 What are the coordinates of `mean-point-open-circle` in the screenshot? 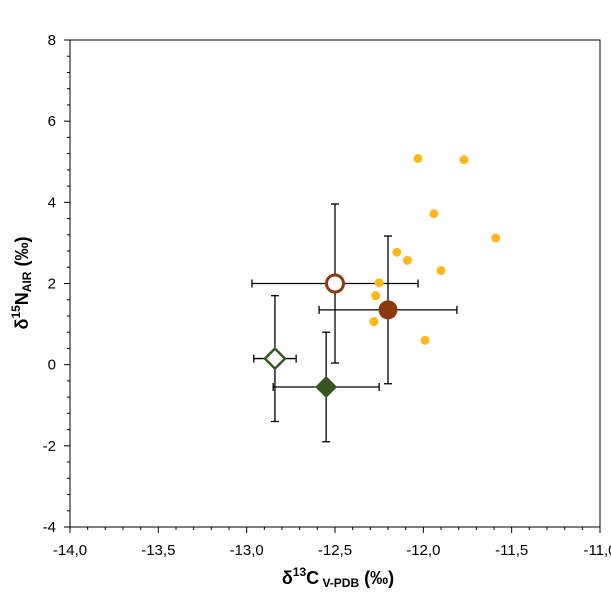 It's located at (335, 283).